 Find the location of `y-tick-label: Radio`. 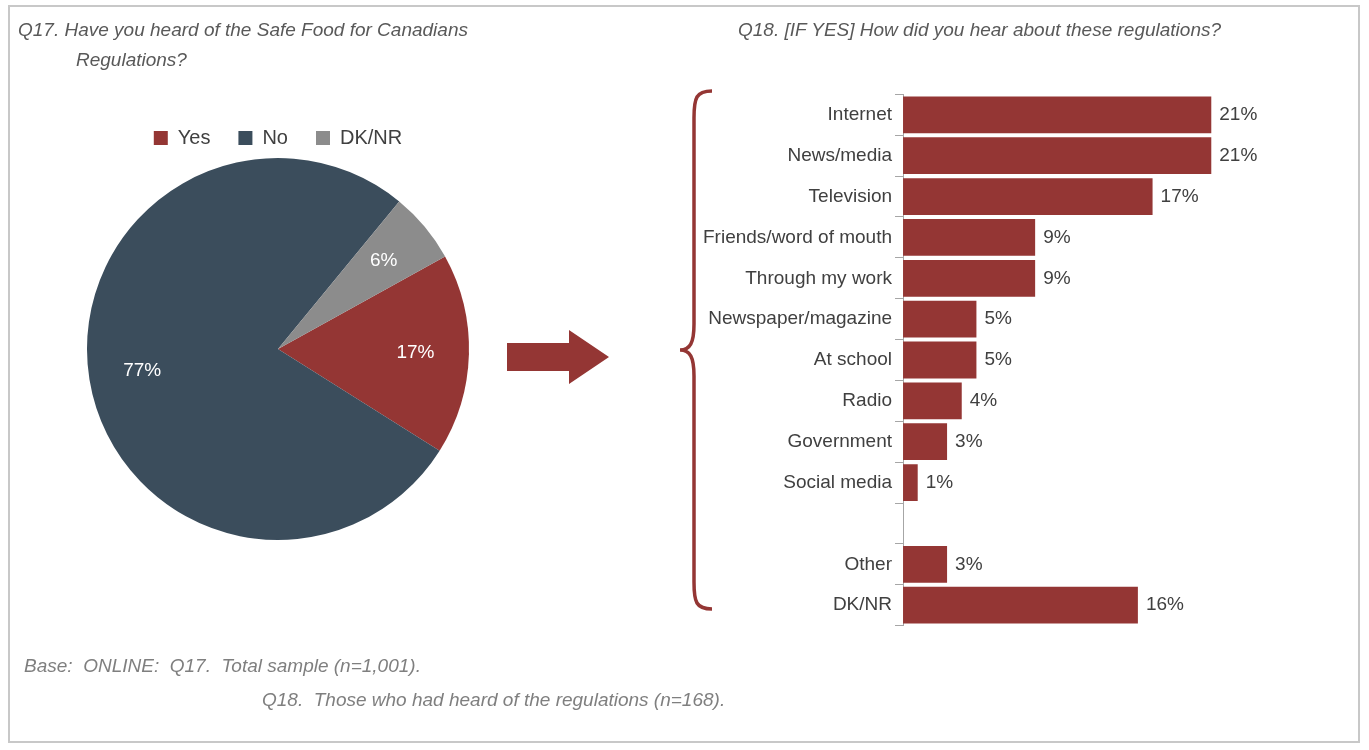

y-tick-label: Radio is located at coordinates (867, 400).